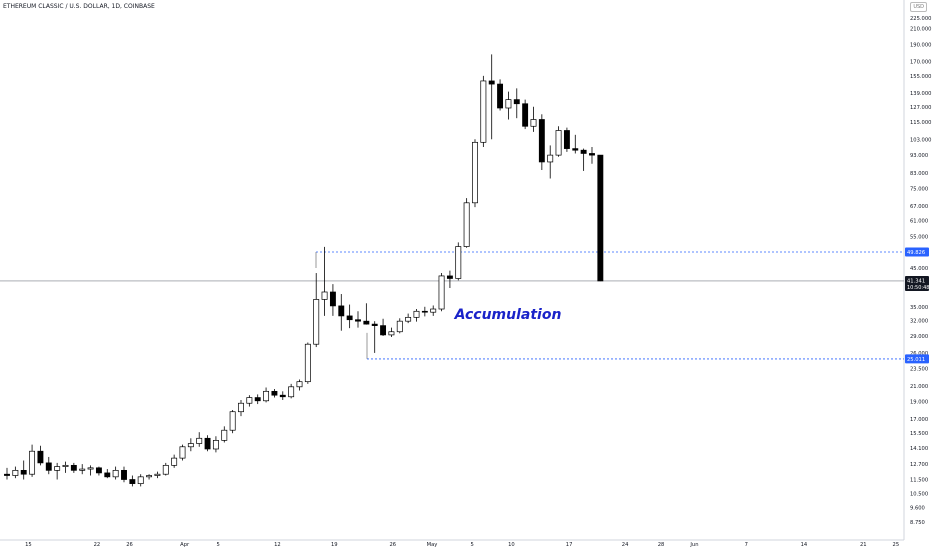 The width and height of the screenshot is (932, 555). I want to click on x-tick-label: 5, so click(217, 545).